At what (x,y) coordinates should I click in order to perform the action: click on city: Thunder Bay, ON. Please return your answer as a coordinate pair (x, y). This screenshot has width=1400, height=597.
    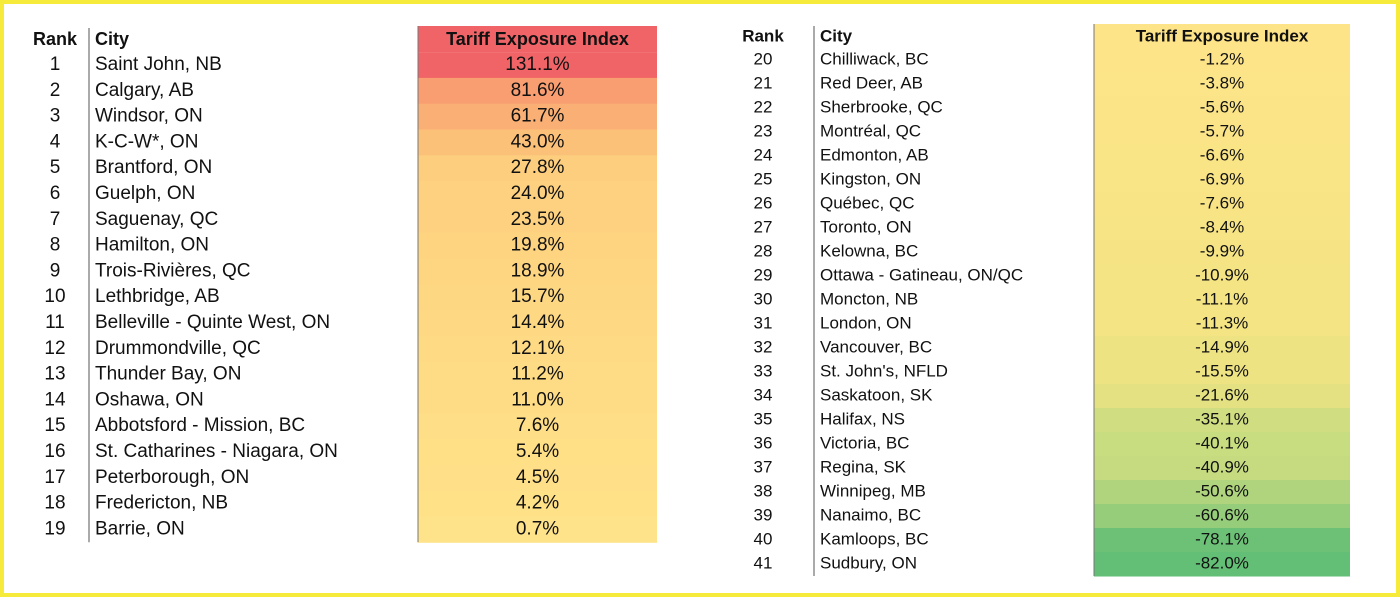
    Looking at the image, I should click on (168, 374).